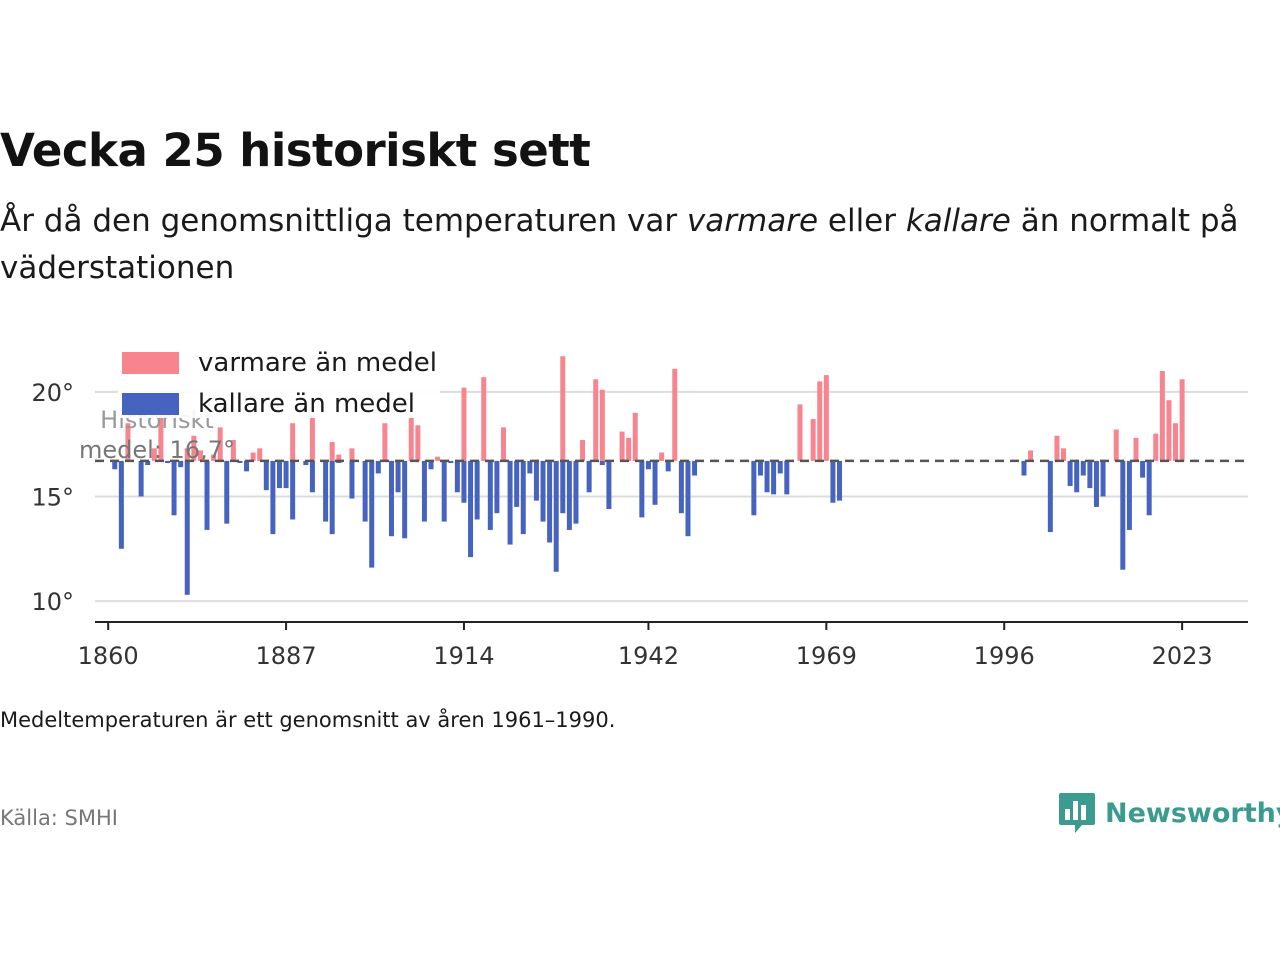  What do you see at coordinates (52, 393) in the screenshot?
I see `y-tick-label: 20°` at bounding box center [52, 393].